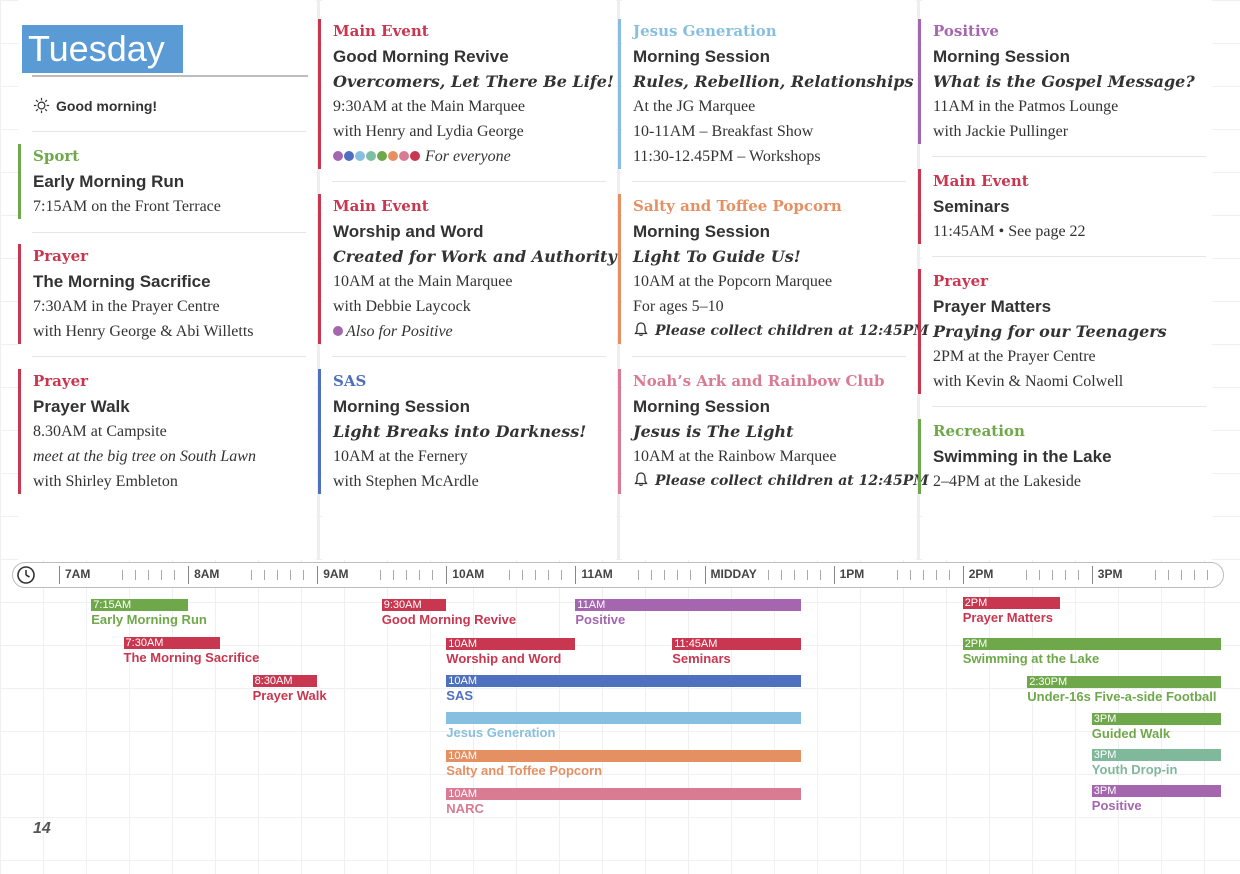 This screenshot has height=874, width=1240. What do you see at coordinates (737, 206) in the screenshot?
I see `entry-category: Salty and Toffee Popcorn` at bounding box center [737, 206].